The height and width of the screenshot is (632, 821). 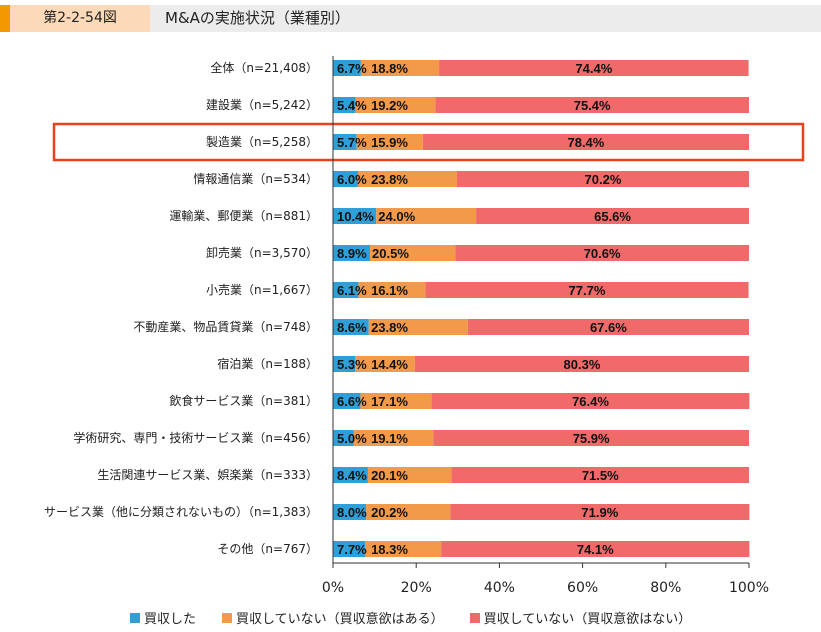 I want to click on data-label: 76.4%, so click(x=590, y=401).